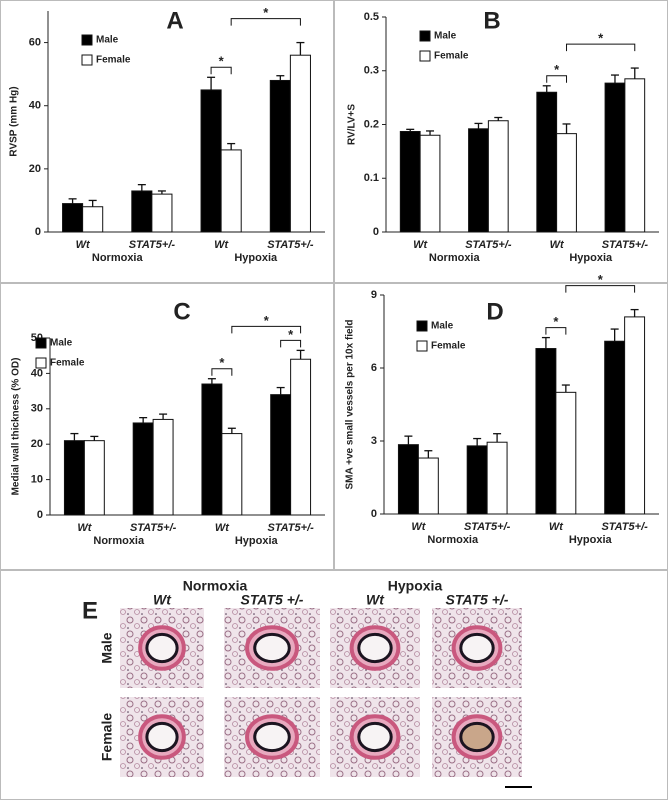 This screenshot has height=806, width=669. What do you see at coordinates (494, 311) in the screenshot?
I see `panel-label: D` at bounding box center [494, 311].